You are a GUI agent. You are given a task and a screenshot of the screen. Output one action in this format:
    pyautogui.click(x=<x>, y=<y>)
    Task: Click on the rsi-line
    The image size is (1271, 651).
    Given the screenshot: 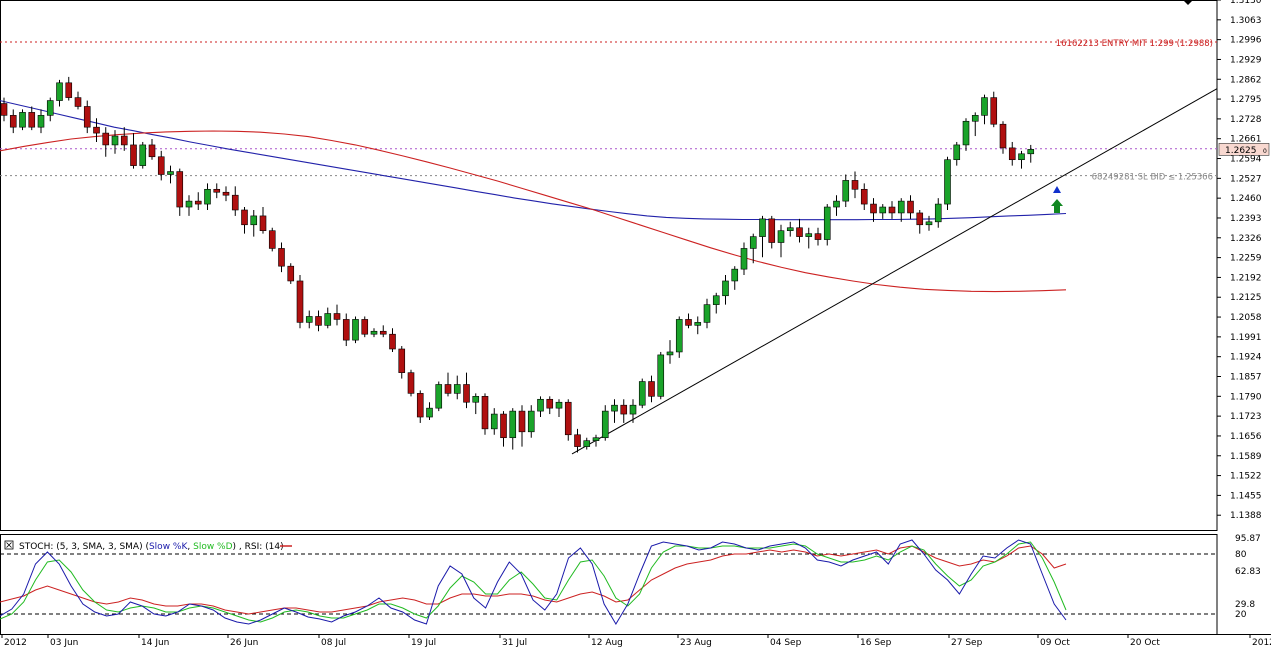 What is the action you would take?
    pyautogui.click(x=533, y=580)
    